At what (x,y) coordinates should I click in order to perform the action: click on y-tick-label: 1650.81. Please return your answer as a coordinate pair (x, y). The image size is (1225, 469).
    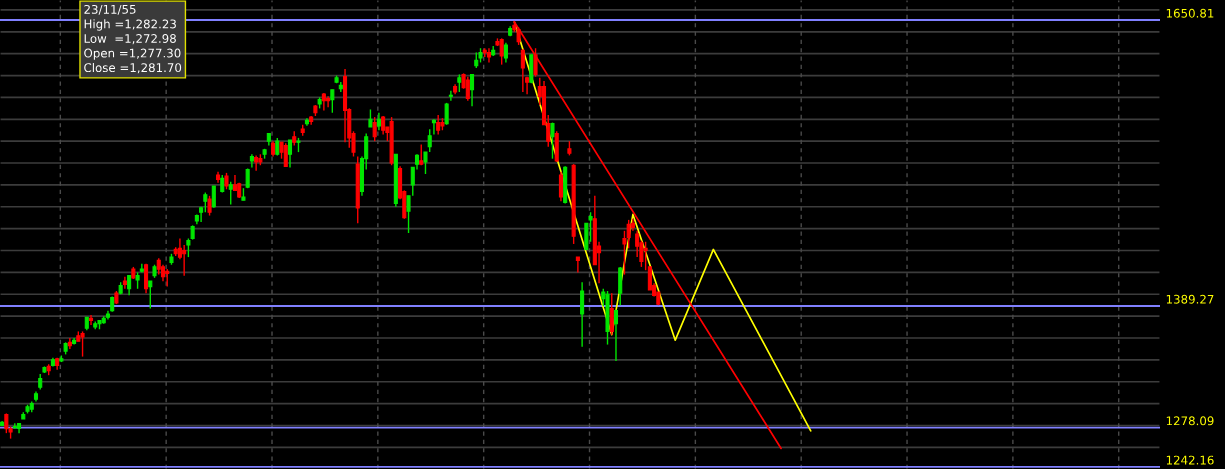
    Looking at the image, I should click on (1190, 13).